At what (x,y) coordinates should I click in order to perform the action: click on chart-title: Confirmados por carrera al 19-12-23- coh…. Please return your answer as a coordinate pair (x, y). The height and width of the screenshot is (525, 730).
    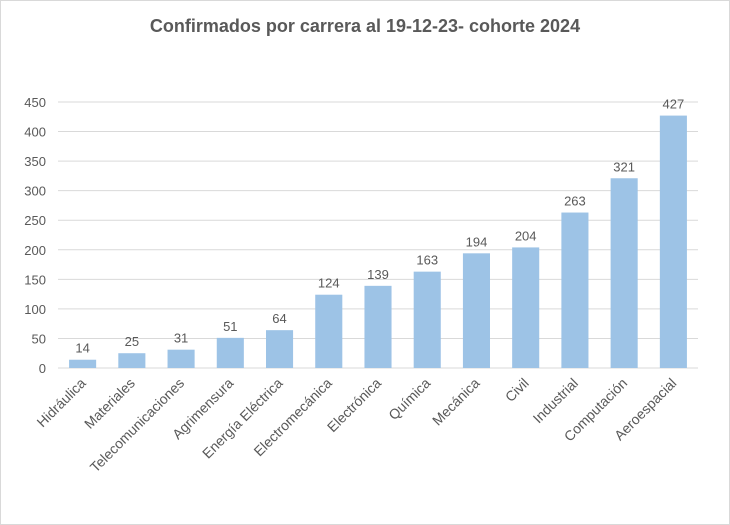
    Looking at the image, I should click on (365, 26).